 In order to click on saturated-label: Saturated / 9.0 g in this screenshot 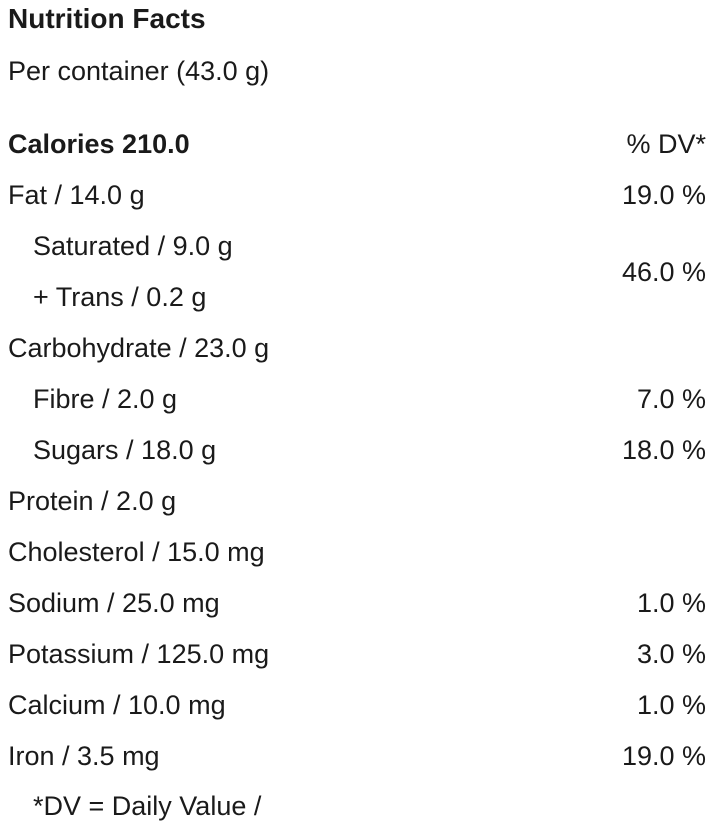, I will do `click(133, 246)`.